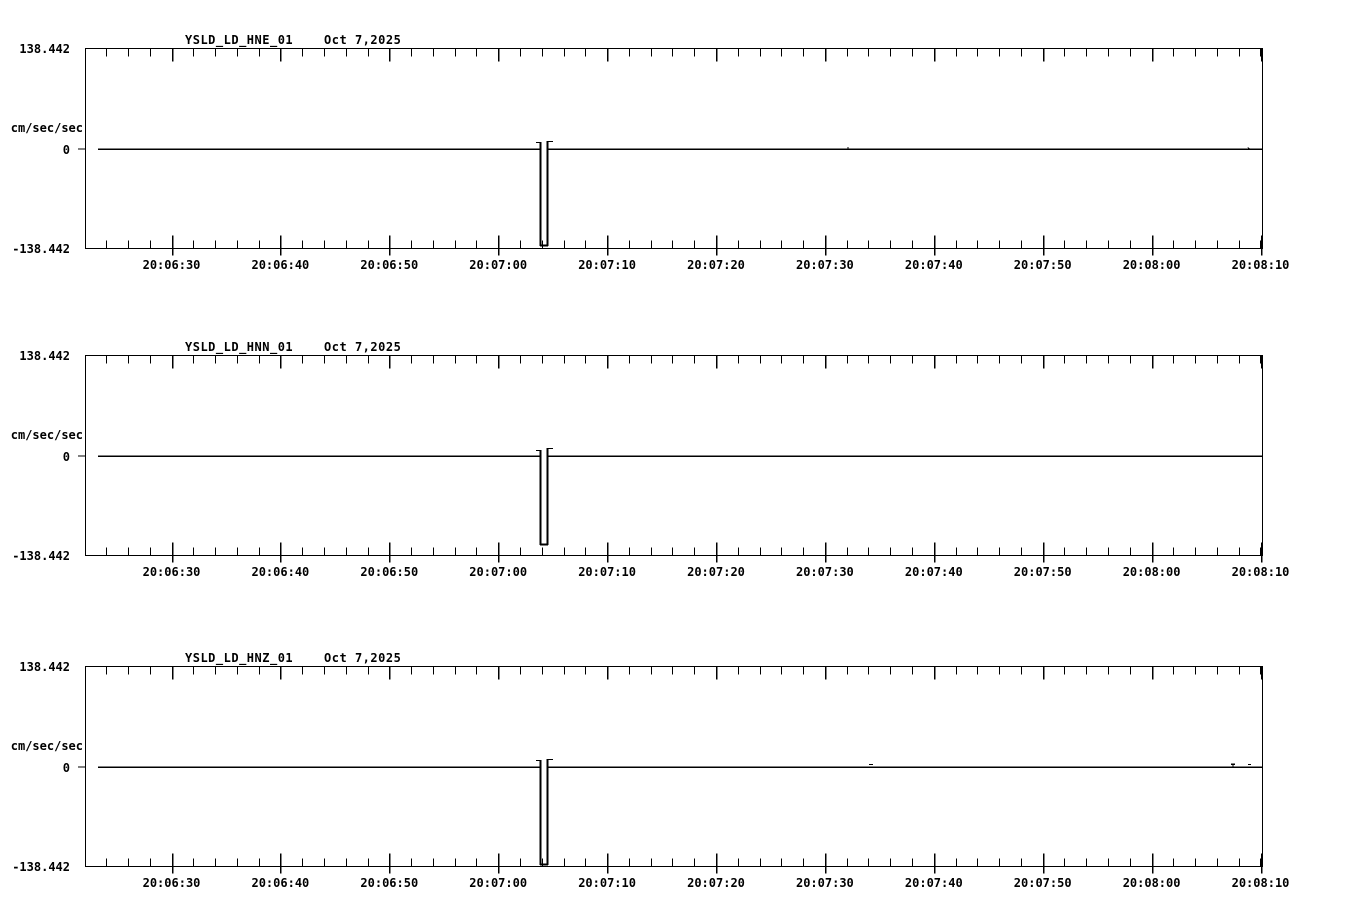  Describe the element at coordinates (41, 249) in the screenshot. I see `y-axis-min-label-hne: -138.442` at that location.